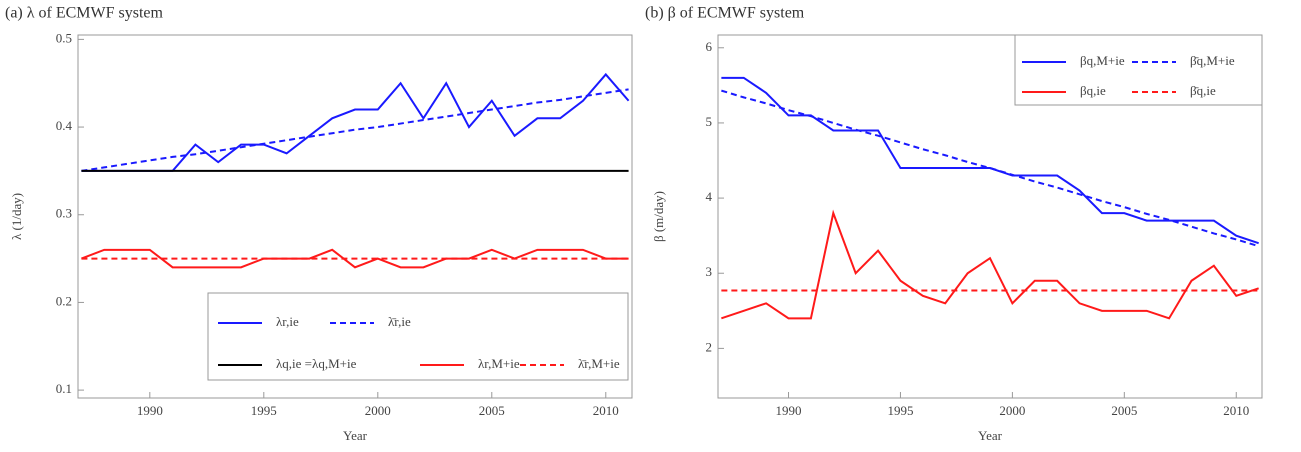 The height and width of the screenshot is (452, 1301). What do you see at coordinates (499, 363) in the screenshot?
I see `legend-label: λr,M+ie` at bounding box center [499, 363].